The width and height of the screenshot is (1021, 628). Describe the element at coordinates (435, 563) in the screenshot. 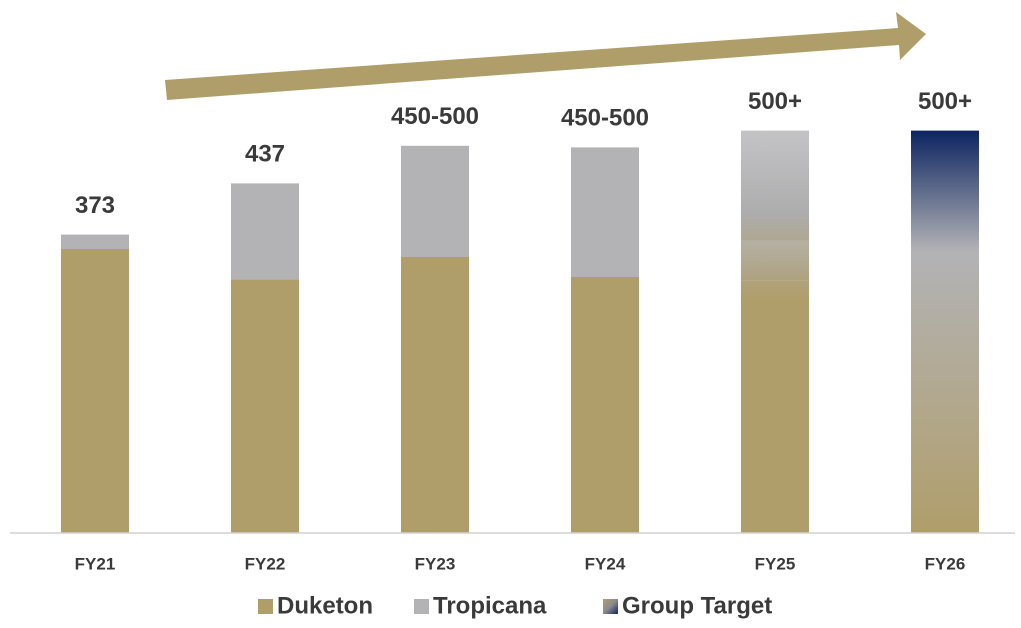

I see `x-tick-label: FY23` at that location.